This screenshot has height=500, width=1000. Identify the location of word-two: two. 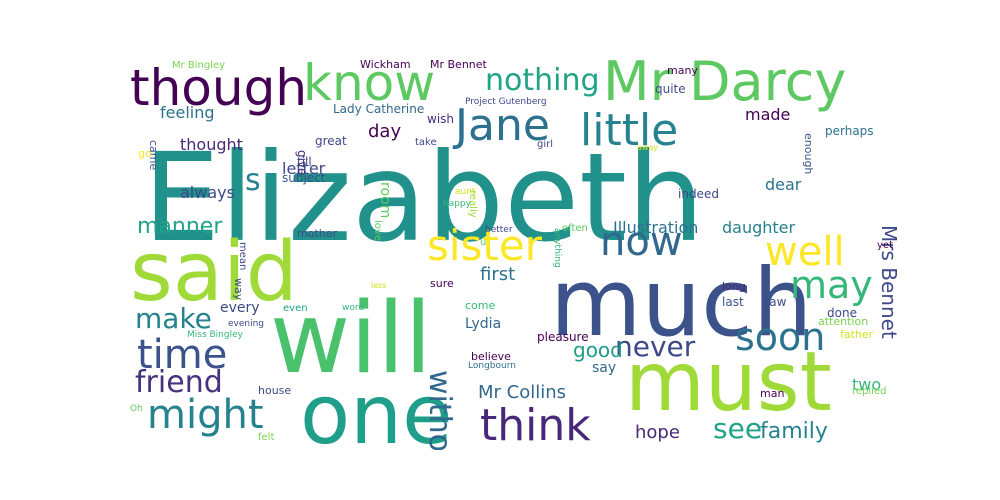
(866, 384).